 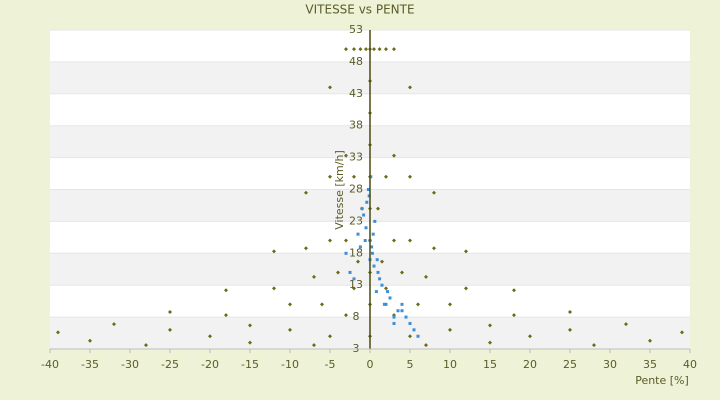 What do you see at coordinates (356, 220) in the screenshot?
I see `y-tick-label: 23` at bounding box center [356, 220].